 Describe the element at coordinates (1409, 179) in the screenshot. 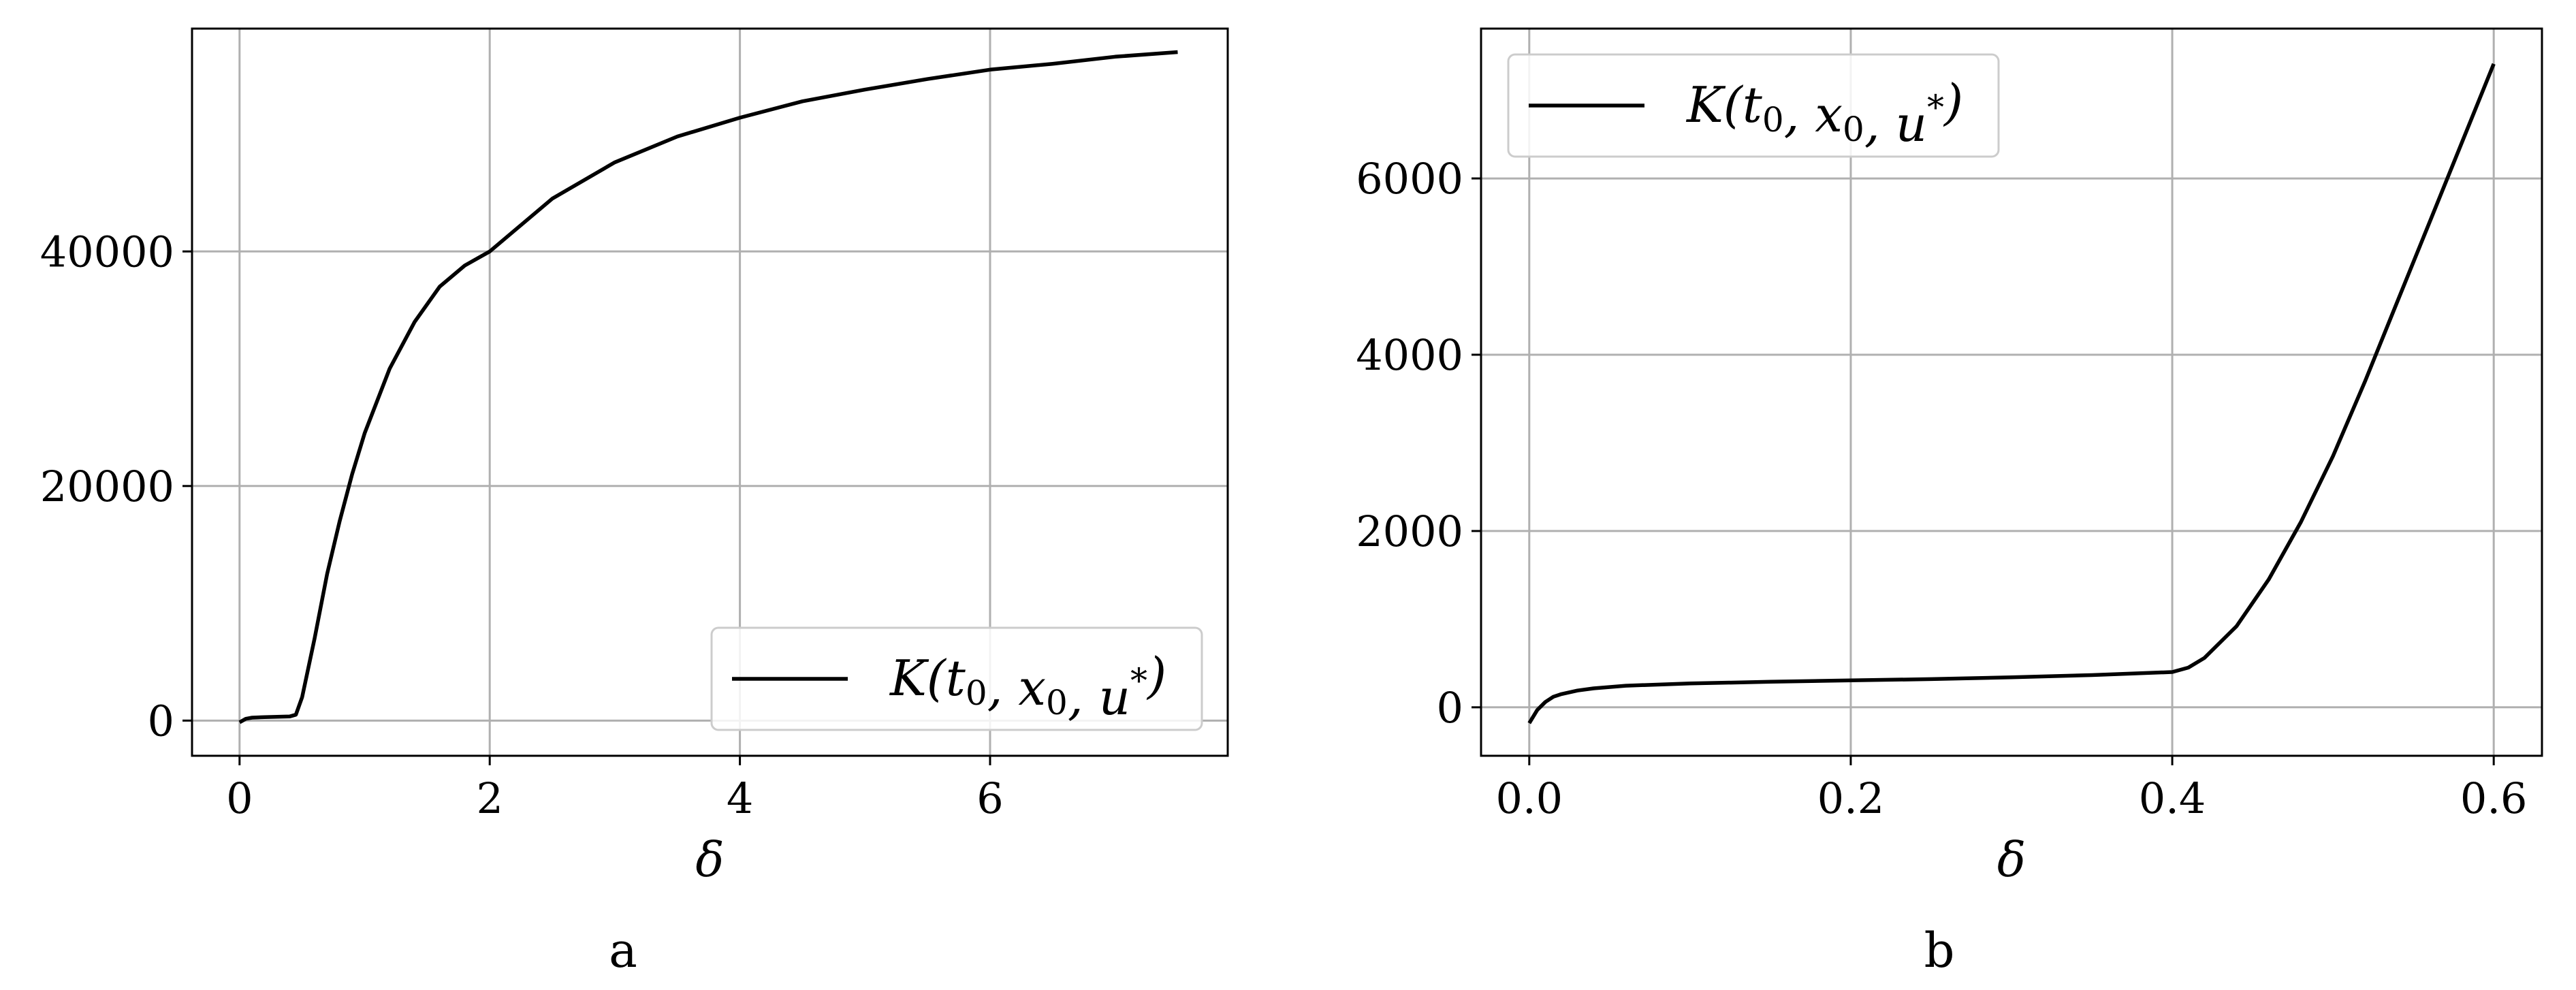

I see `y-tick-label: 6000` at that location.